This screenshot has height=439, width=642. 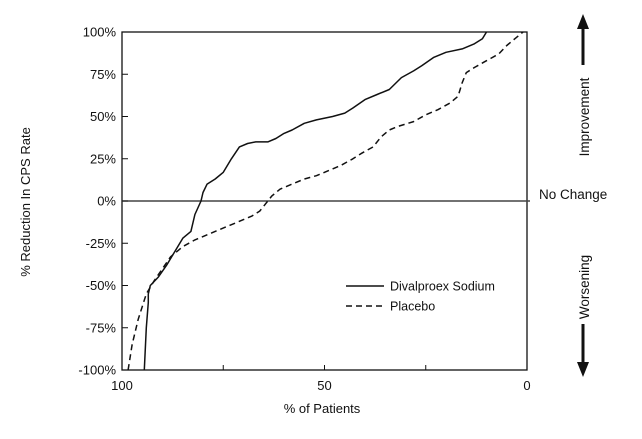 What do you see at coordinates (103, 158) in the screenshot?
I see `y-tick-label: 25%` at bounding box center [103, 158].